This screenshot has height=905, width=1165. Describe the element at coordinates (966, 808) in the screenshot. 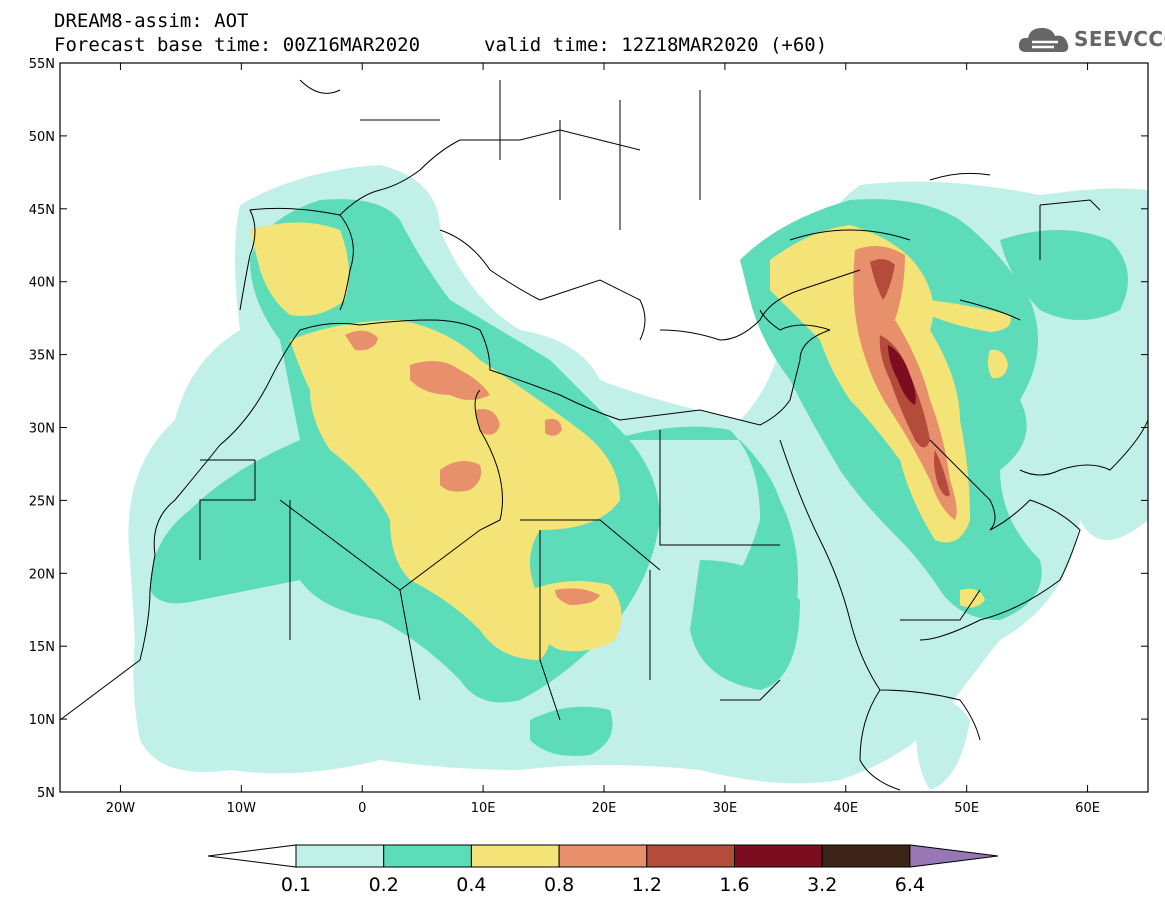

I see `lon-tick-label: 50E` at that location.